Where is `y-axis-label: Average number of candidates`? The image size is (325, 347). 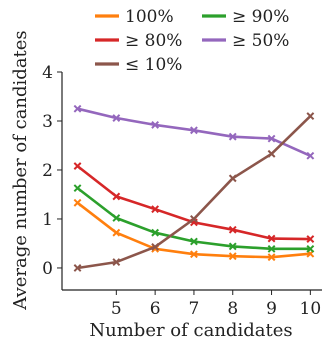 y-axis-label: Average number of candidates is located at coordinates (20, 170).